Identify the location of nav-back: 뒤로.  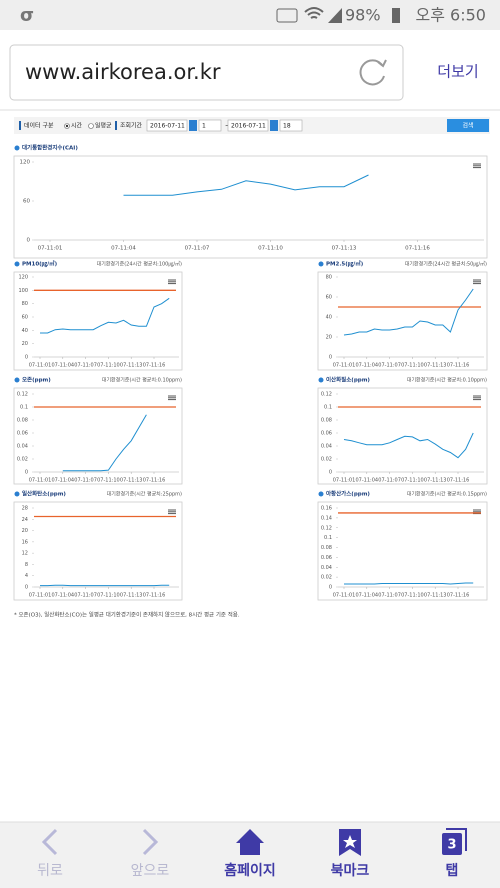
(50, 871).